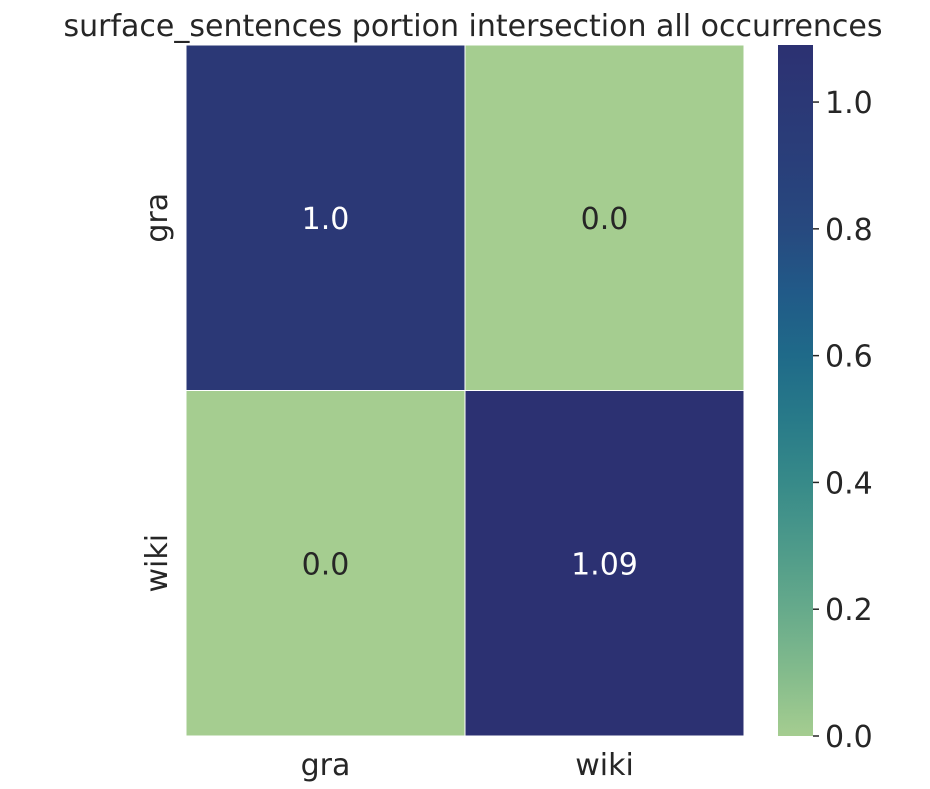  What do you see at coordinates (849, 103) in the screenshot?
I see `colorbar-tick-label: 1.0` at bounding box center [849, 103].